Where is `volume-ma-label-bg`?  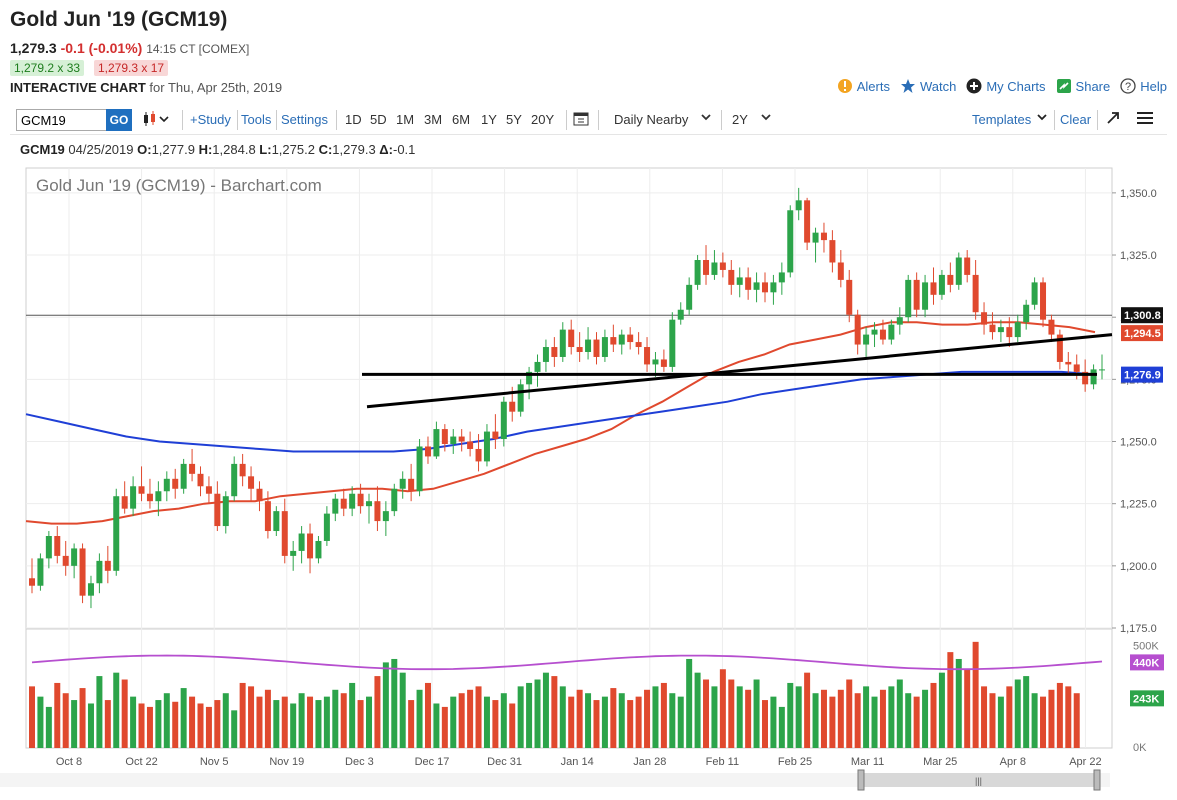 volume-ma-label-bg is located at coordinates (1147, 662).